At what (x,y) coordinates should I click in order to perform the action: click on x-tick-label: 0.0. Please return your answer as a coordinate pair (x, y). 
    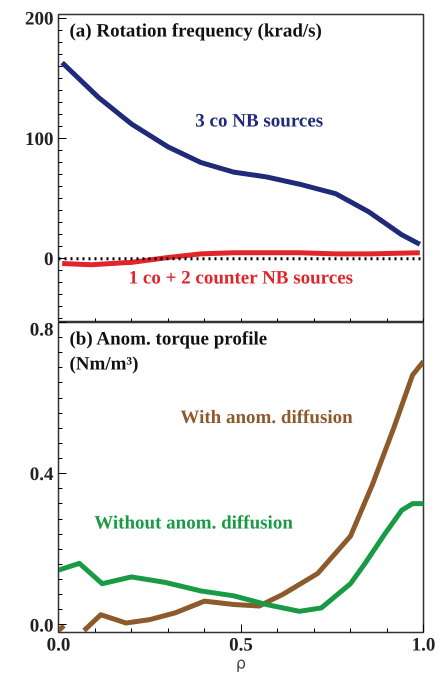
    Looking at the image, I should click on (58, 645).